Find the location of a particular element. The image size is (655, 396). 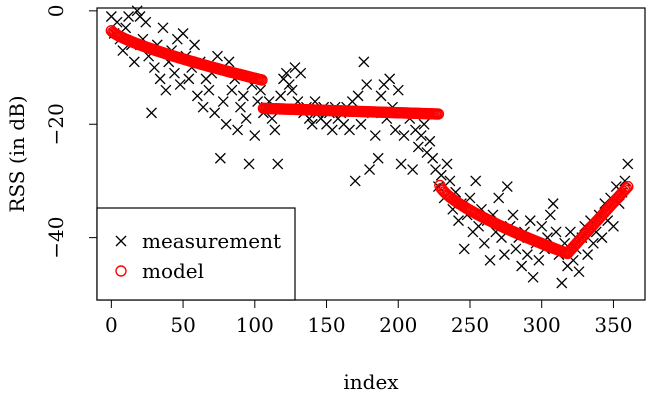

legend: measurement model is located at coordinates (196, 254).